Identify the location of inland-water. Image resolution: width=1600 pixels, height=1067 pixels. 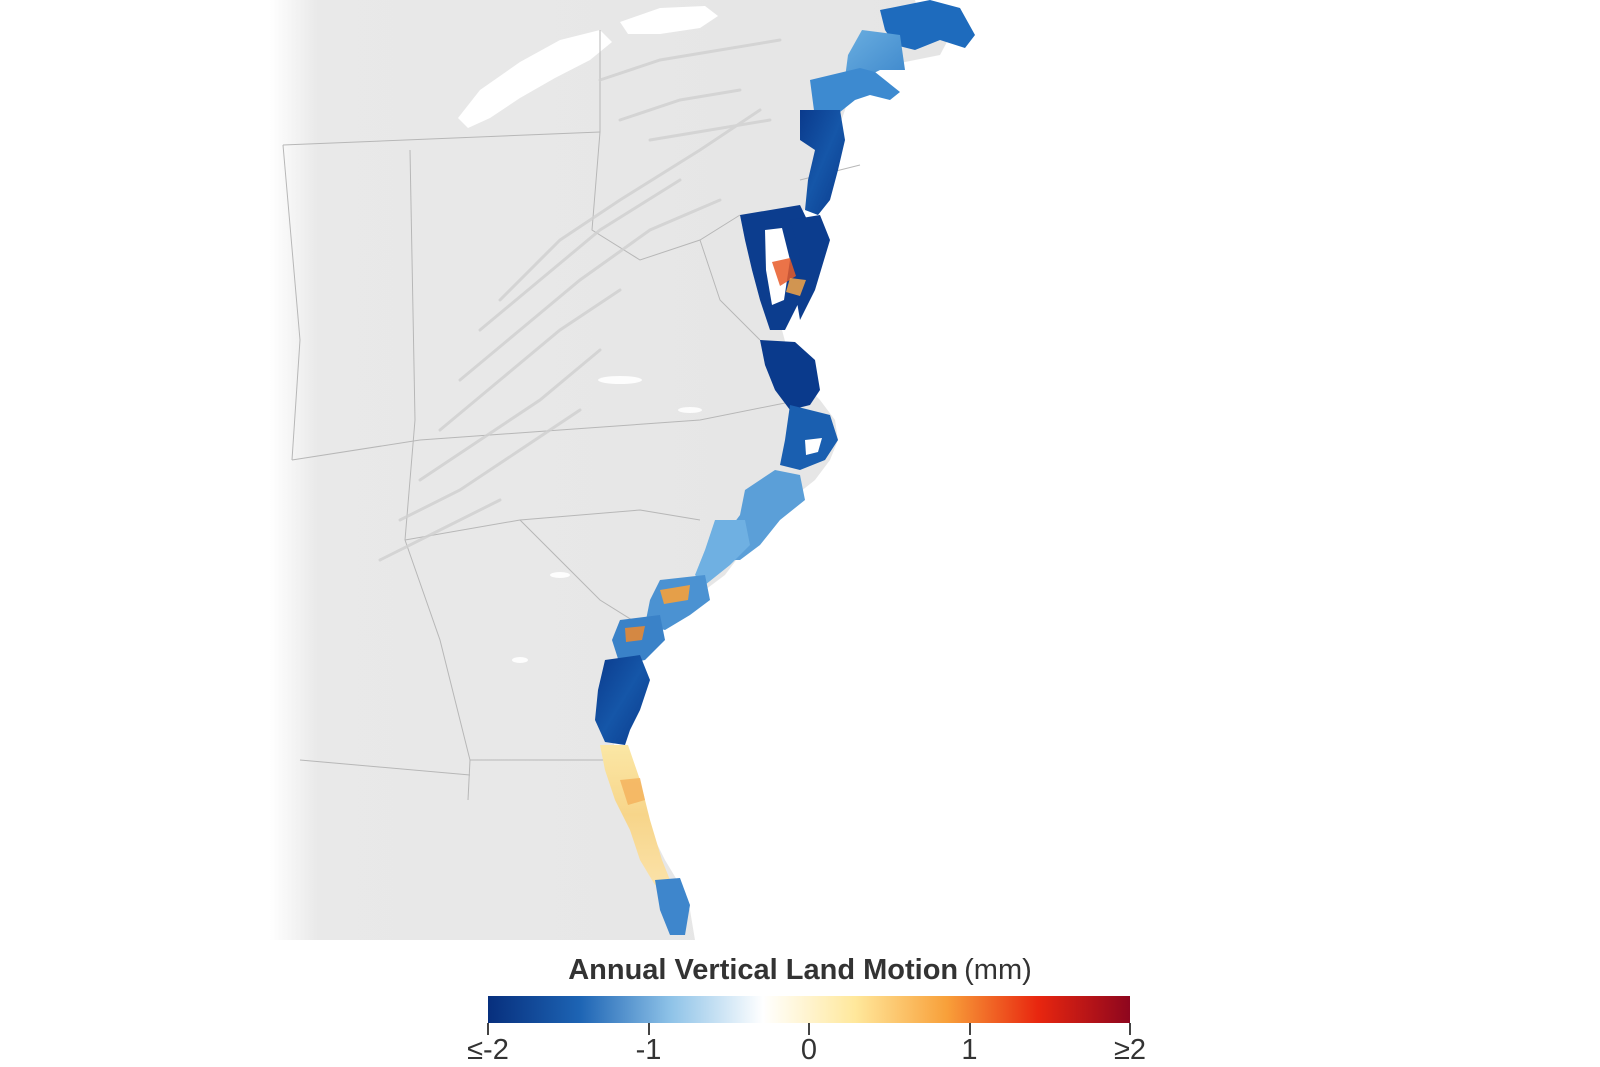
(607, 519).